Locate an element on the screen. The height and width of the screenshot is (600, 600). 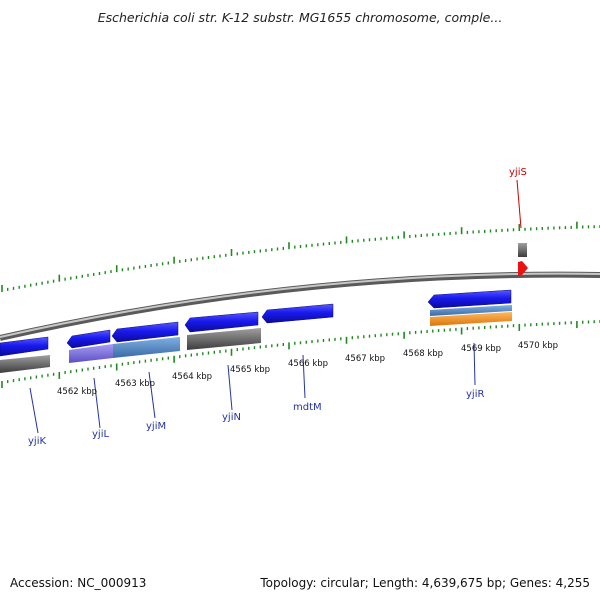
chromosome-backbone-highlight is located at coordinates (300, 305).